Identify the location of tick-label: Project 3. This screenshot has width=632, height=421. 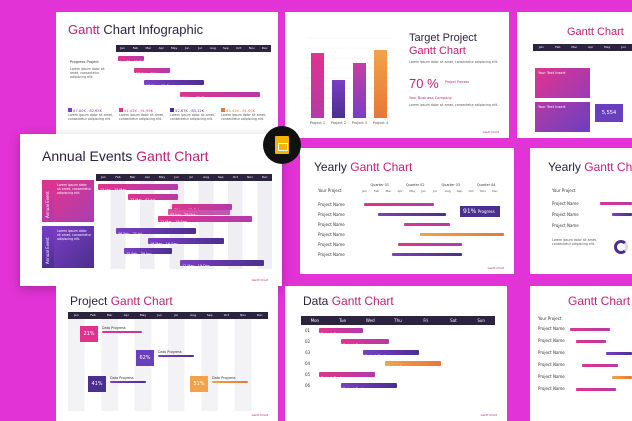
(359, 123).